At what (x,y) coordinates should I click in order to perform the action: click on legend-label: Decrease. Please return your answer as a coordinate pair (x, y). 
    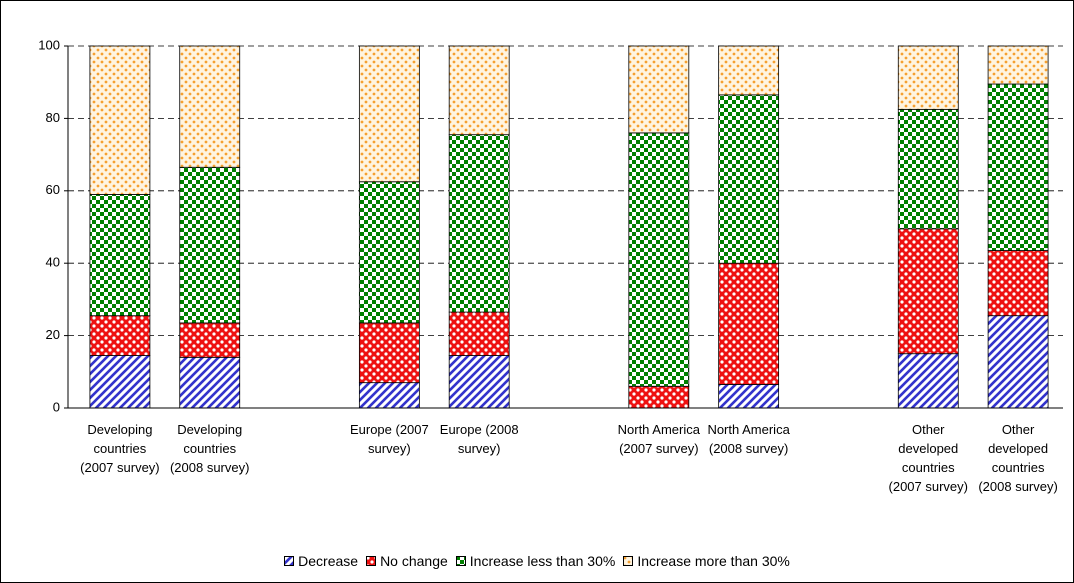
    Looking at the image, I should click on (328, 561).